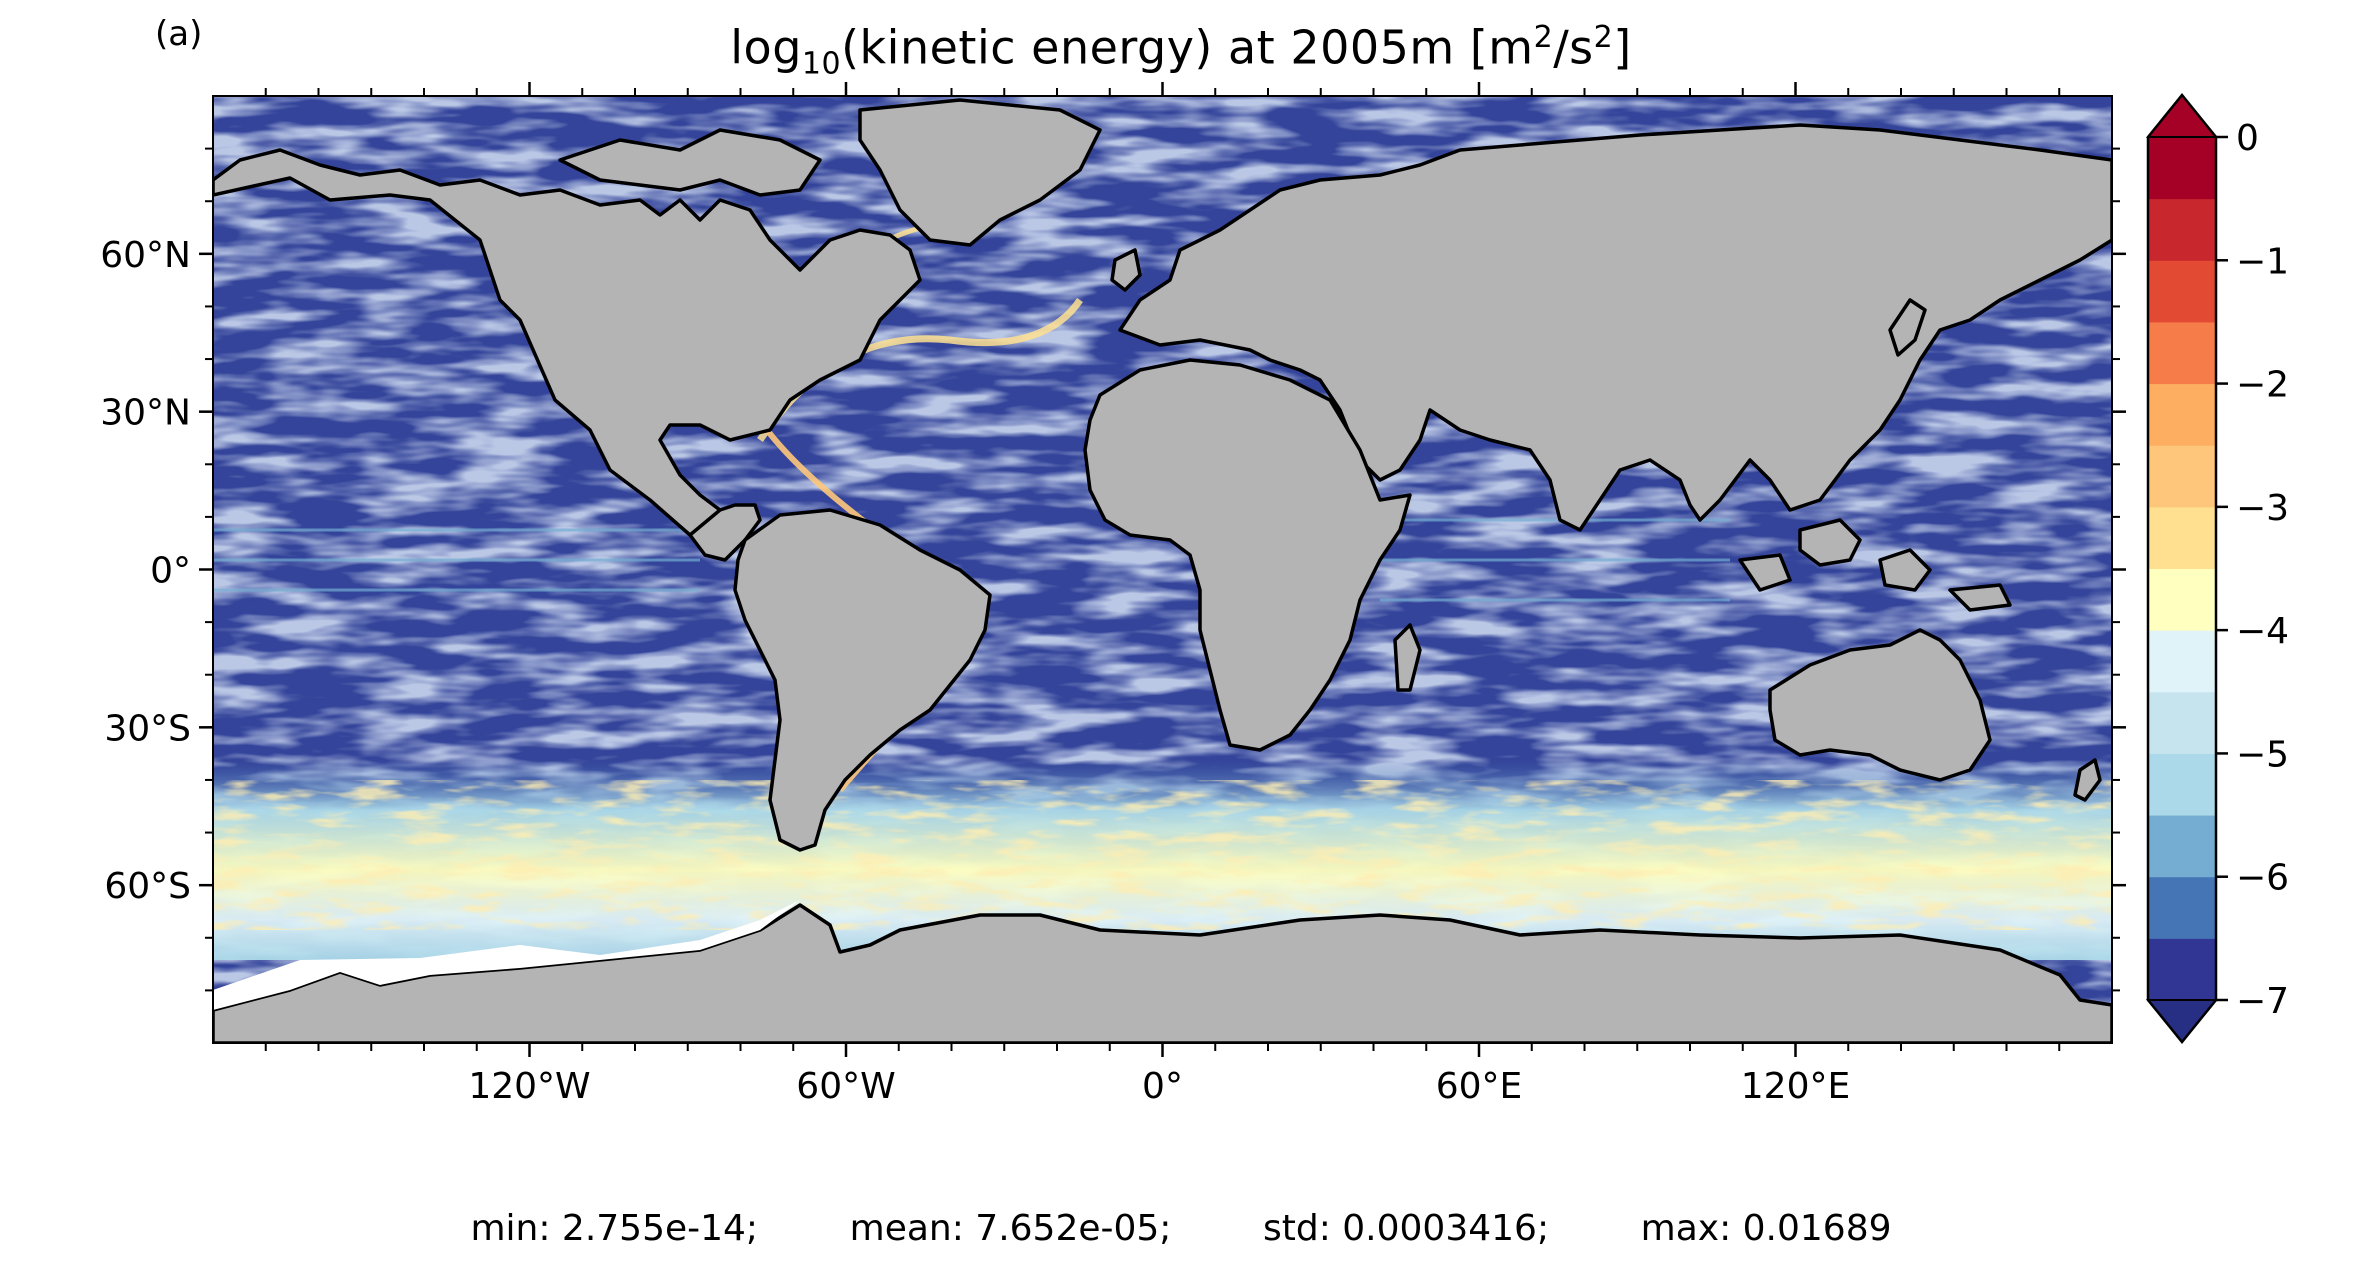  I want to click on lat-tick-label: 0°, so click(170, 571).